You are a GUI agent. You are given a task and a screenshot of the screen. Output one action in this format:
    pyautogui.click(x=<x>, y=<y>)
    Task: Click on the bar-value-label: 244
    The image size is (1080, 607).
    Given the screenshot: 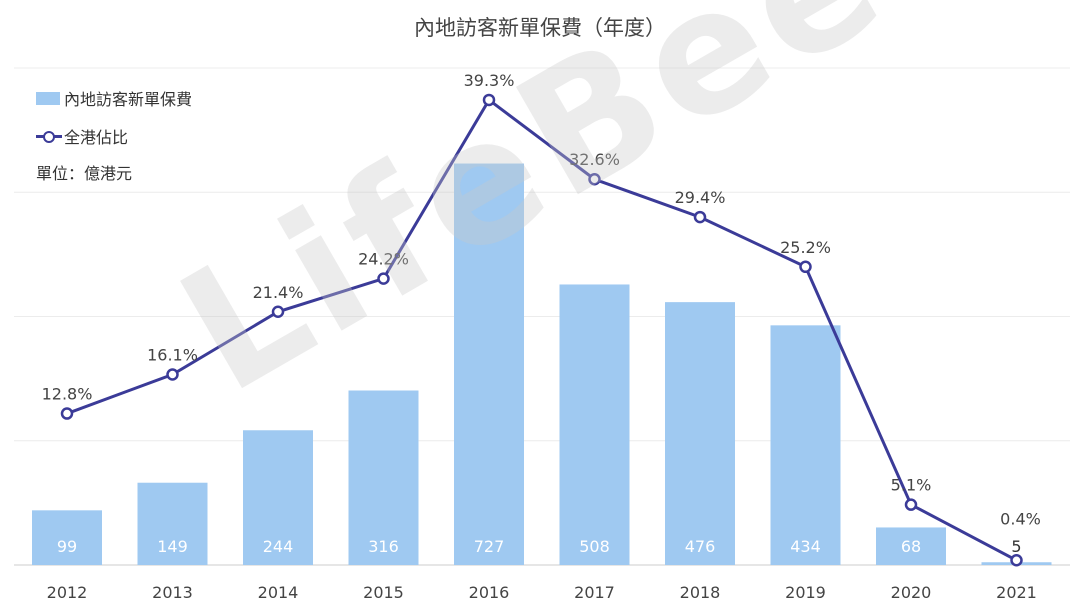 What is the action you would take?
    pyautogui.click(x=278, y=546)
    